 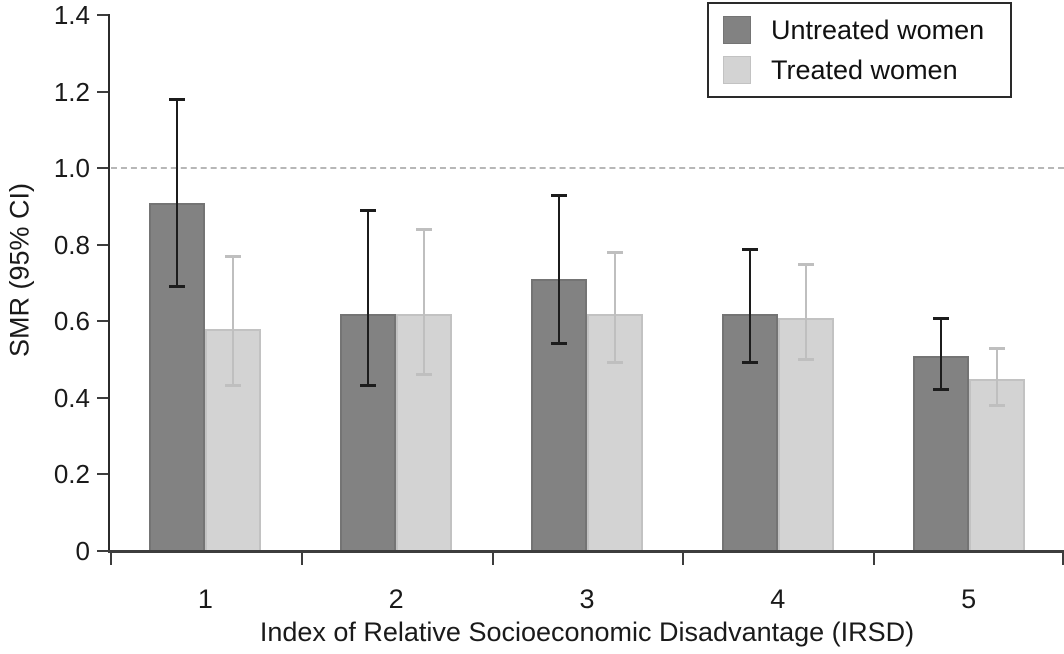 I want to click on x-category-label-1: 1, so click(x=205, y=599).